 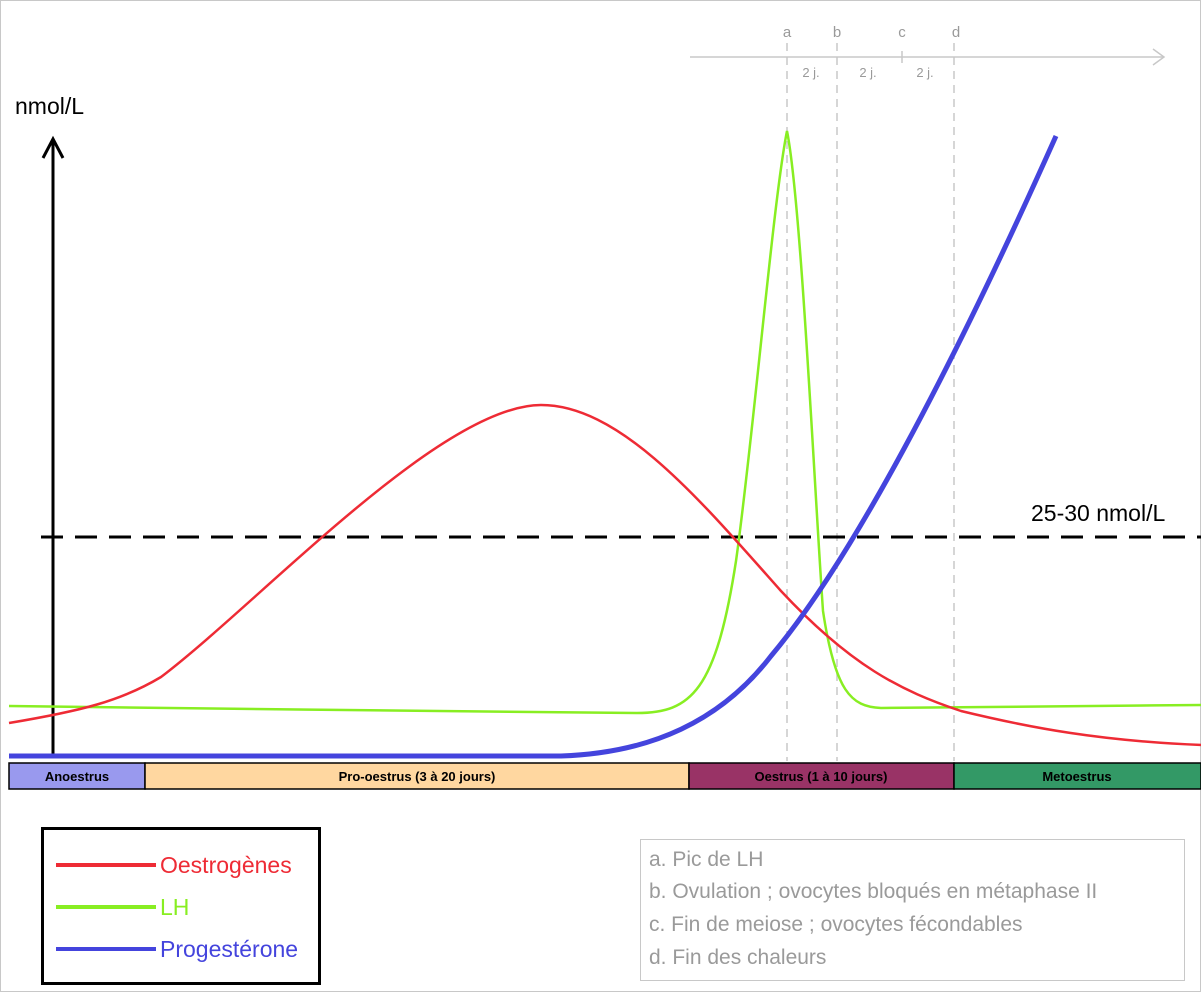 I want to click on legend-item-lh: LH, so click(x=122, y=907).